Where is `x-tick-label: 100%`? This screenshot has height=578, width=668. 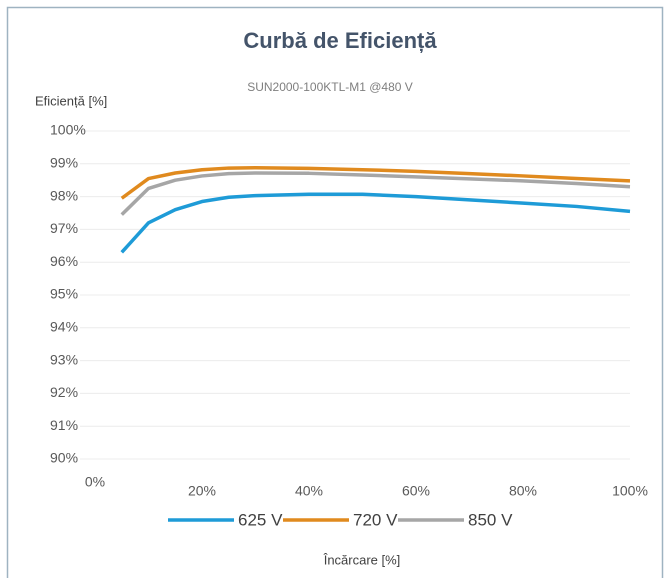
x-tick-label: 100% is located at coordinates (630, 491).